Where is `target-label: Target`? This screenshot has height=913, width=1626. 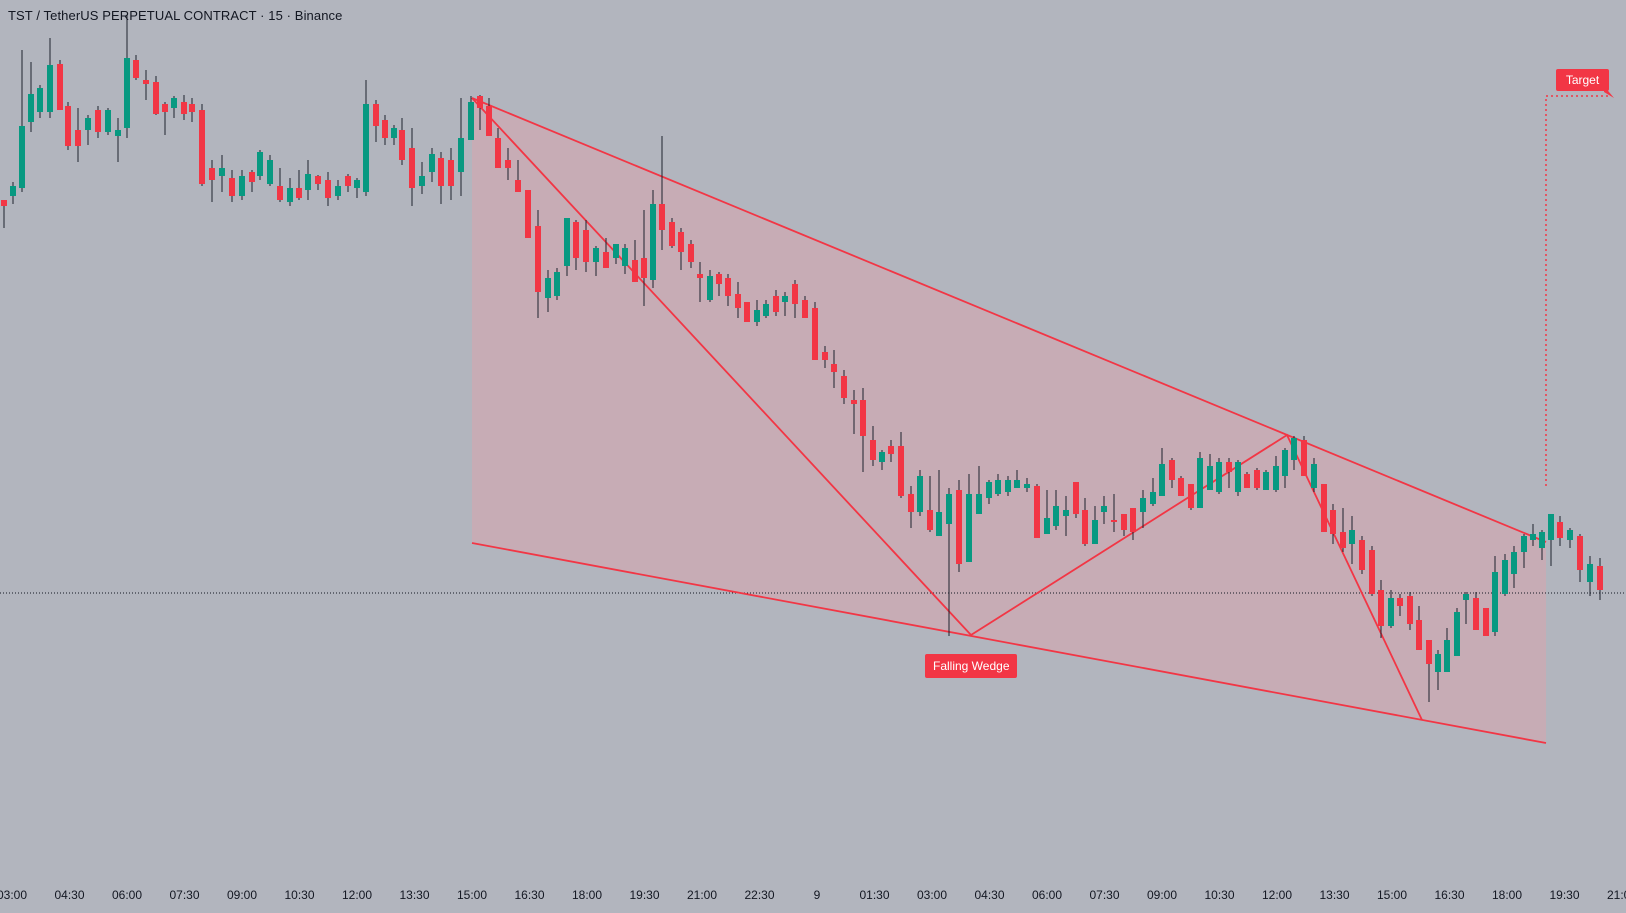 target-label: Target is located at coordinates (1582, 80).